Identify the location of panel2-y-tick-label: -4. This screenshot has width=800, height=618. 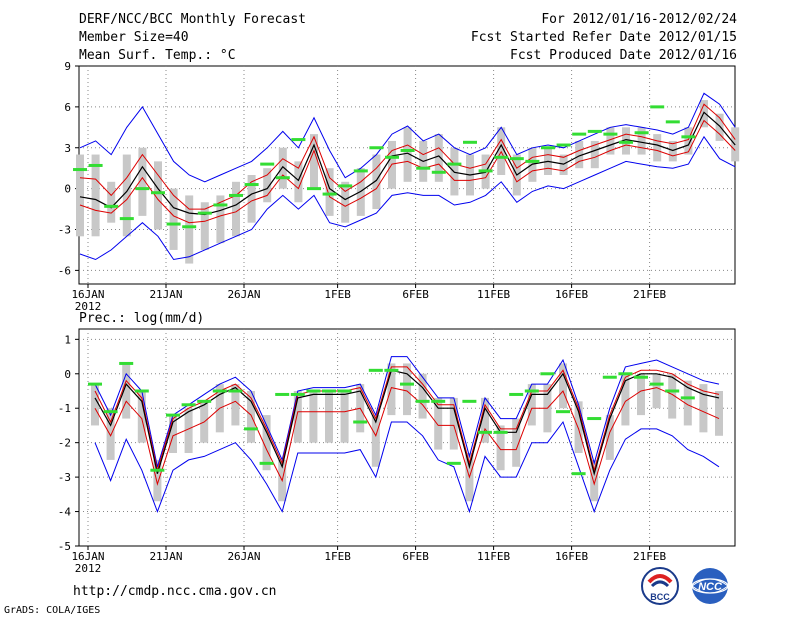
(65, 512).